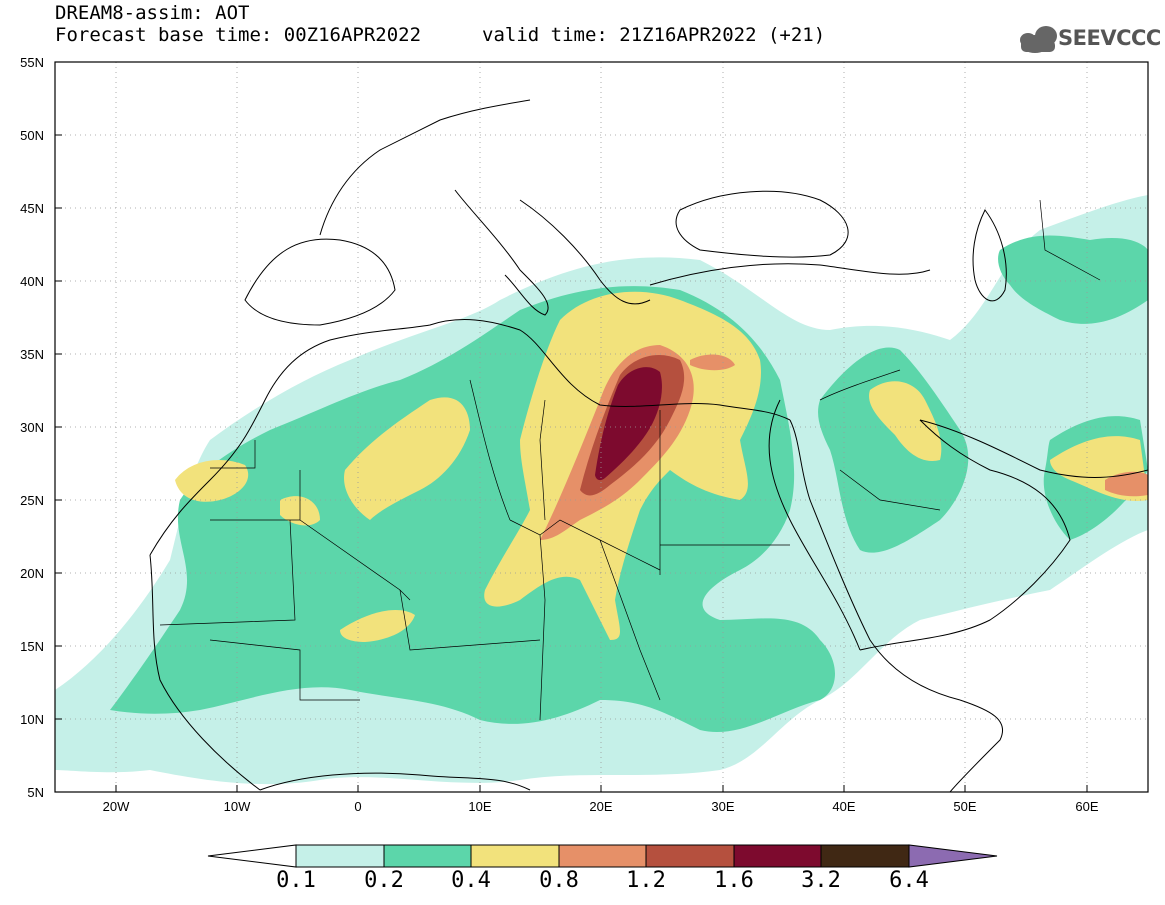 This screenshot has height=905, width=1165. I want to click on colorbar-label-0.1: 0.1, so click(296, 880).